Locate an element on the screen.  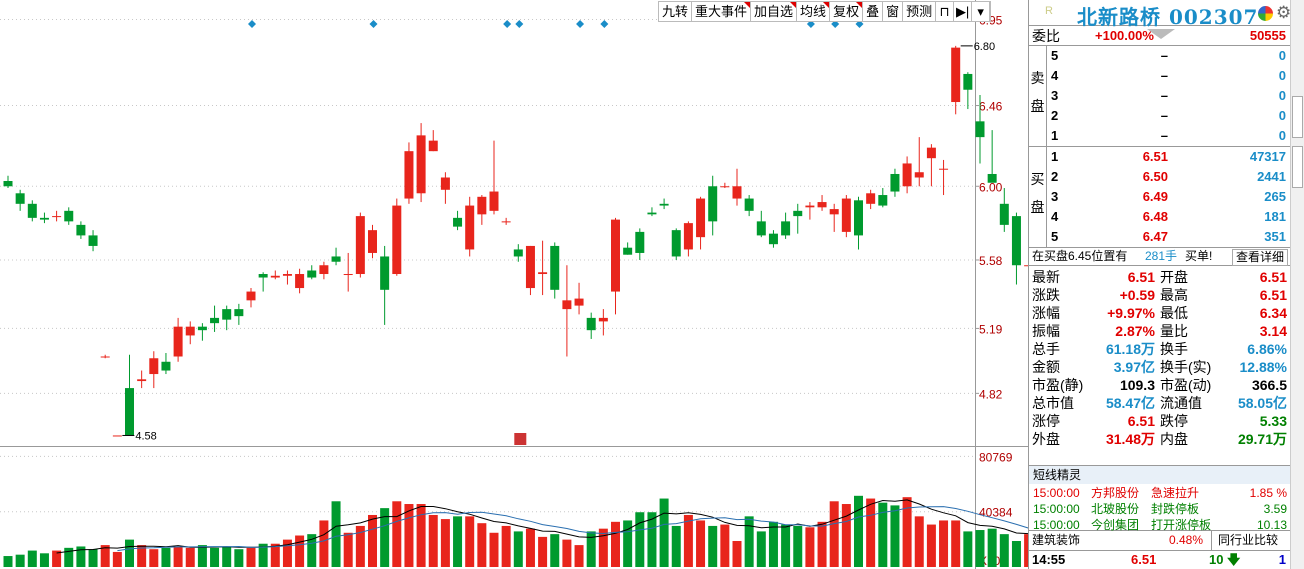
toolbar-btn-2: 加自选 is located at coordinates (774, 11).